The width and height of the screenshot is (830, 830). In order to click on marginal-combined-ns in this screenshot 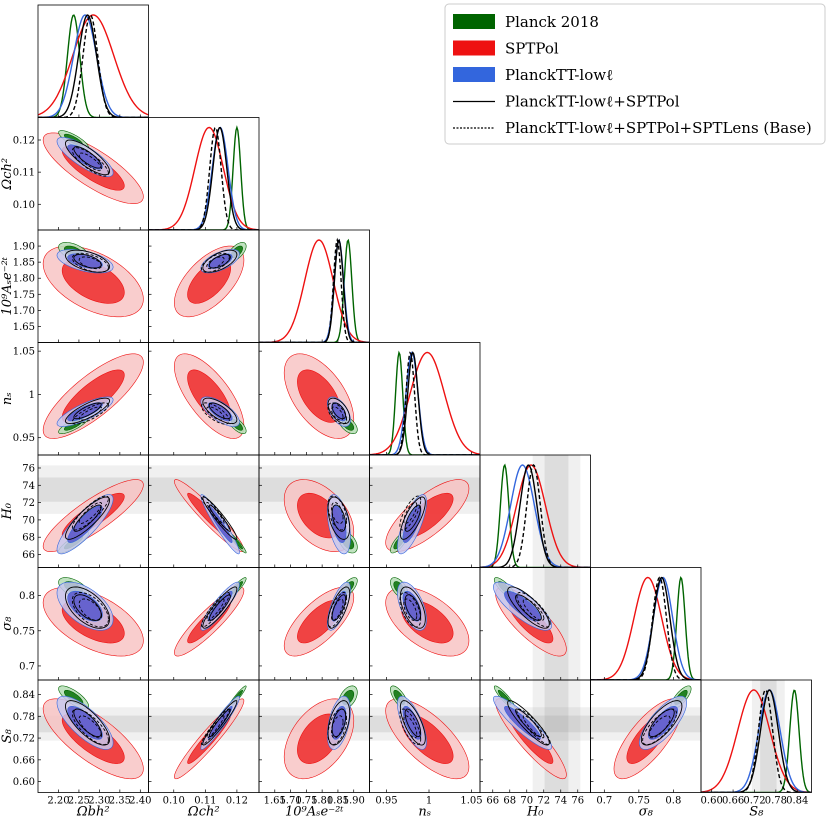, I will do `click(424, 403)`.